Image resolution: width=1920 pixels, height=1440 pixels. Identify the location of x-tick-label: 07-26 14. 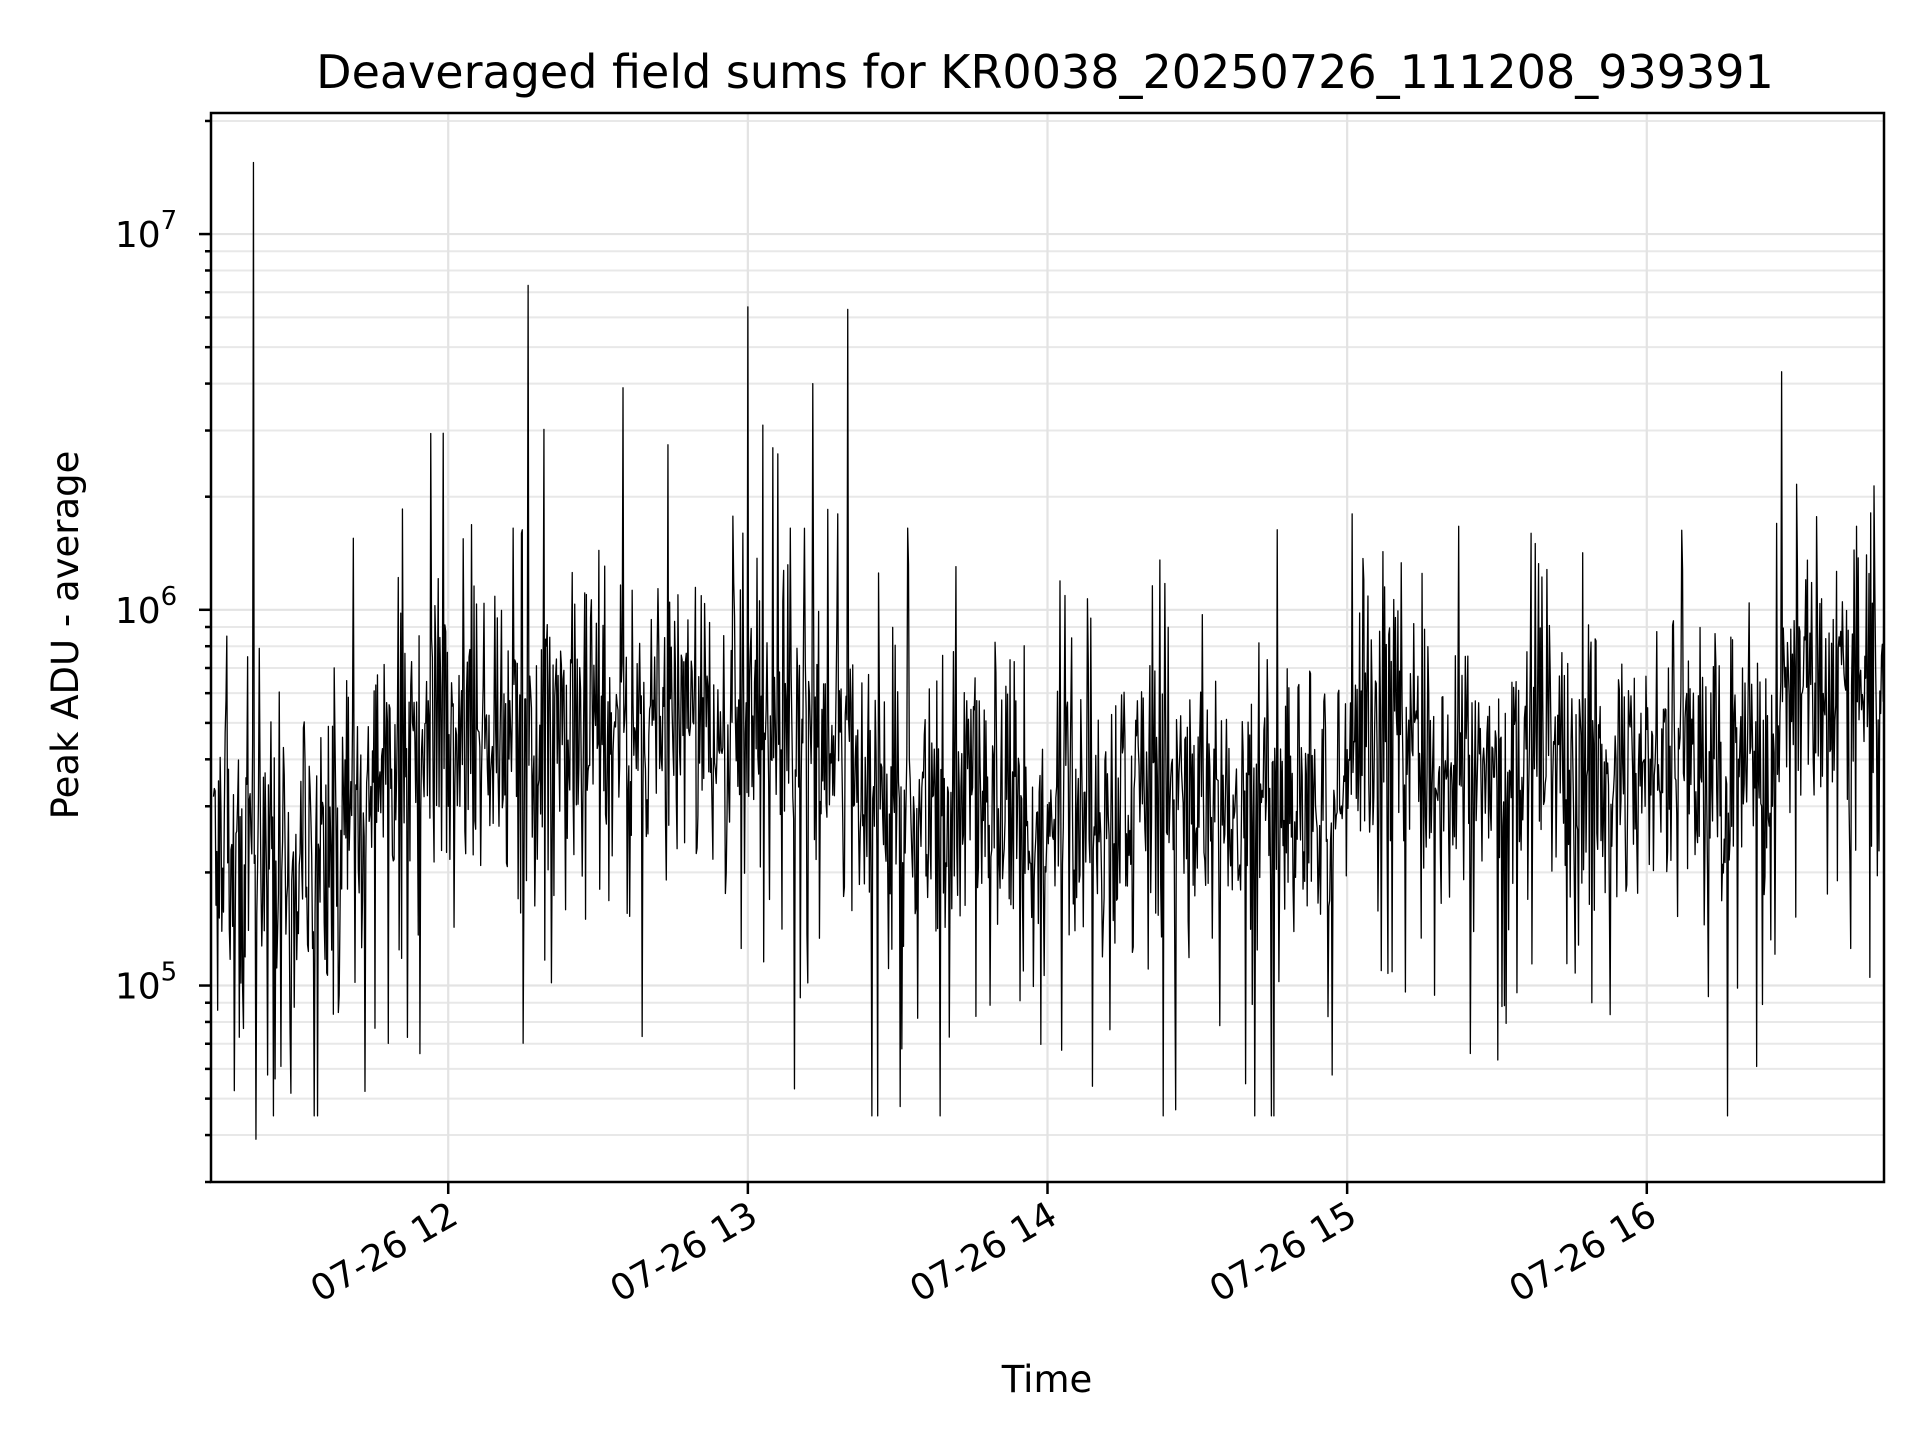
(983, 1252).